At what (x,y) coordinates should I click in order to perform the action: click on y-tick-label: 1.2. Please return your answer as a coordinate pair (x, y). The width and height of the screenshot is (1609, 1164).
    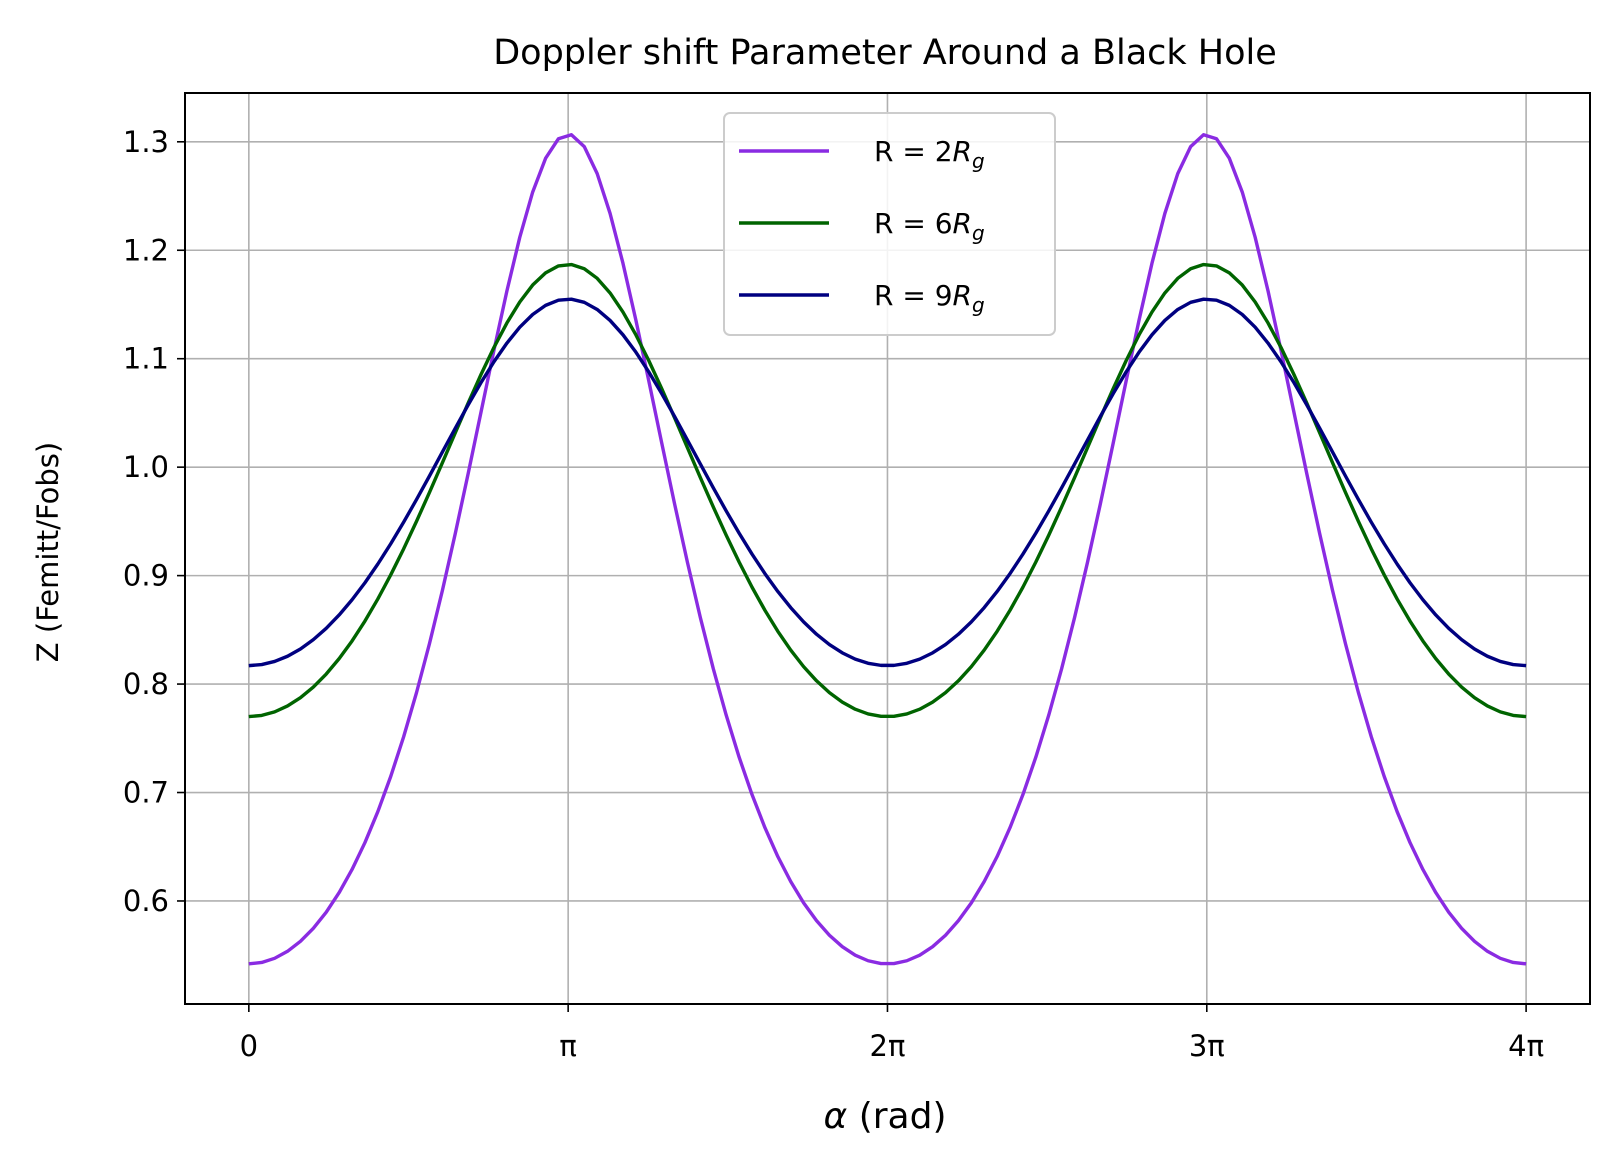
    Looking at the image, I should click on (146, 250).